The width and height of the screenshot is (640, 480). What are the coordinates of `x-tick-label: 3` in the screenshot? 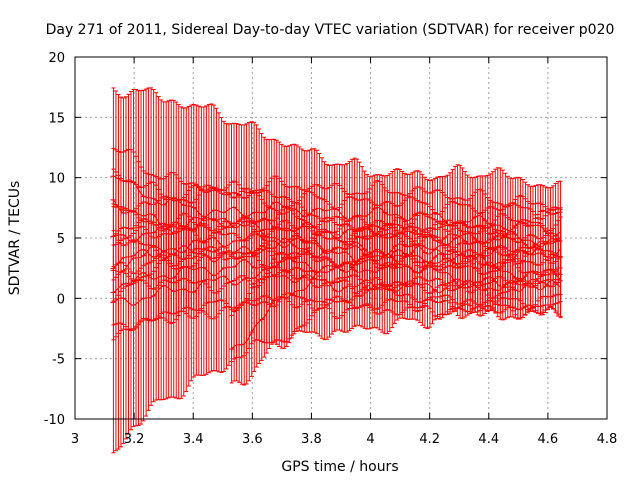 It's located at (75, 439).